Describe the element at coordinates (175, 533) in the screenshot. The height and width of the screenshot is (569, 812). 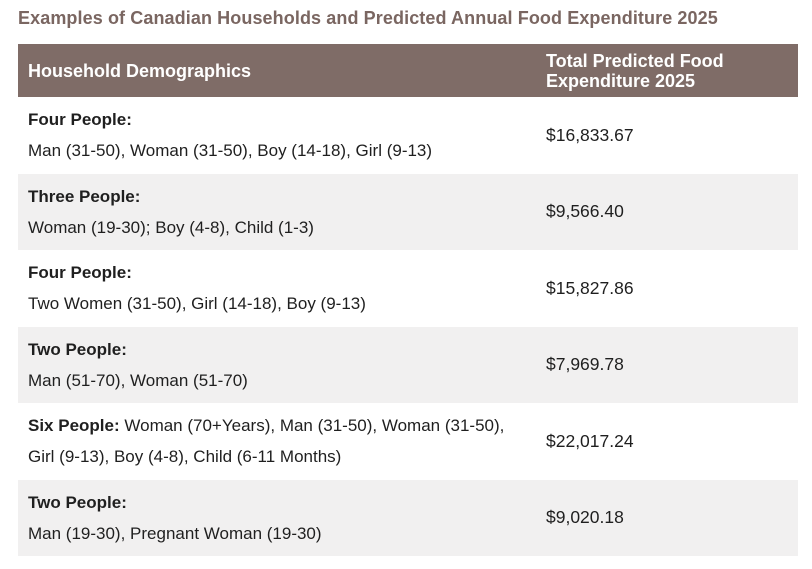
I see `household-members: Man (19-30), Pregnant Woman (19-30)` at that location.